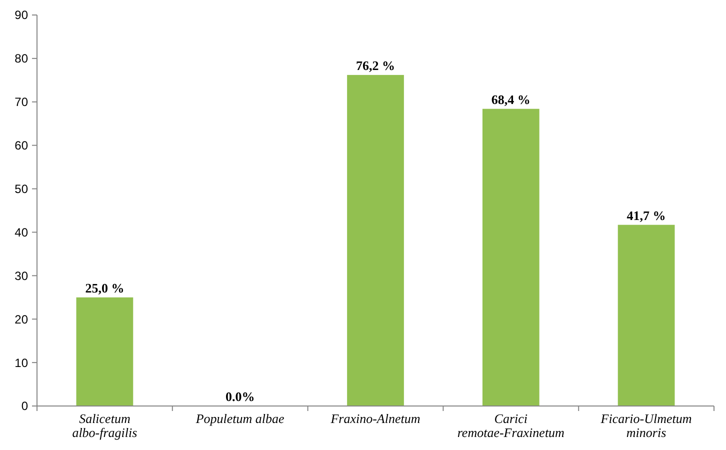  I want to click on y-tick-label: 80, so click(21, 59).